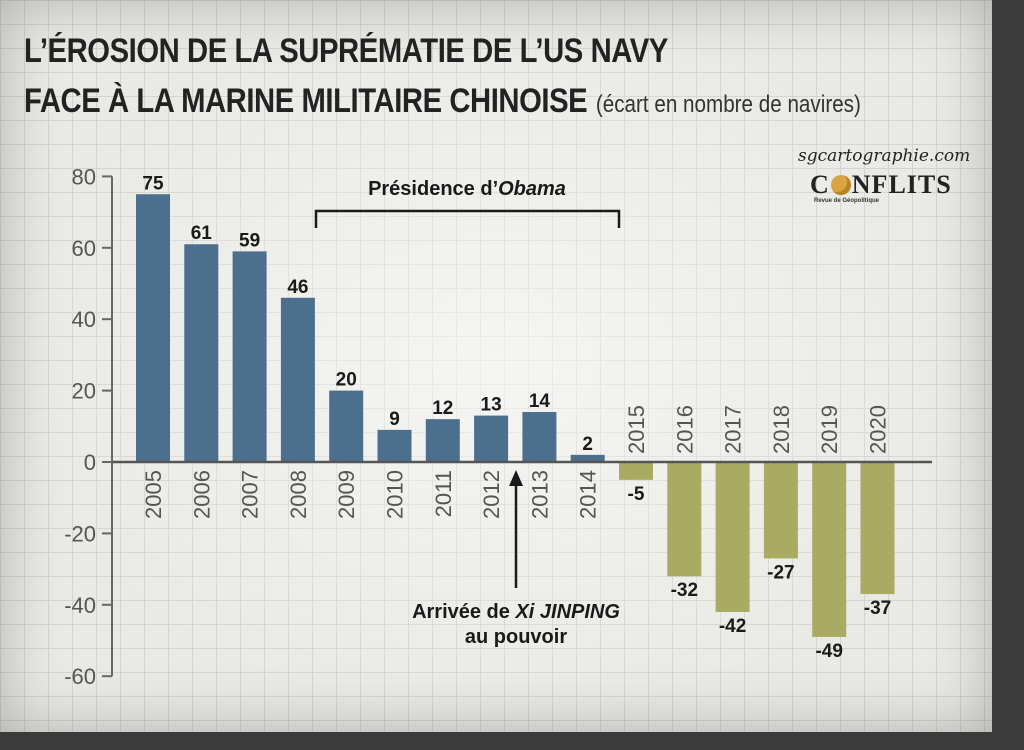  I want to click on x-tick-label: 2018, so click(781, 429).